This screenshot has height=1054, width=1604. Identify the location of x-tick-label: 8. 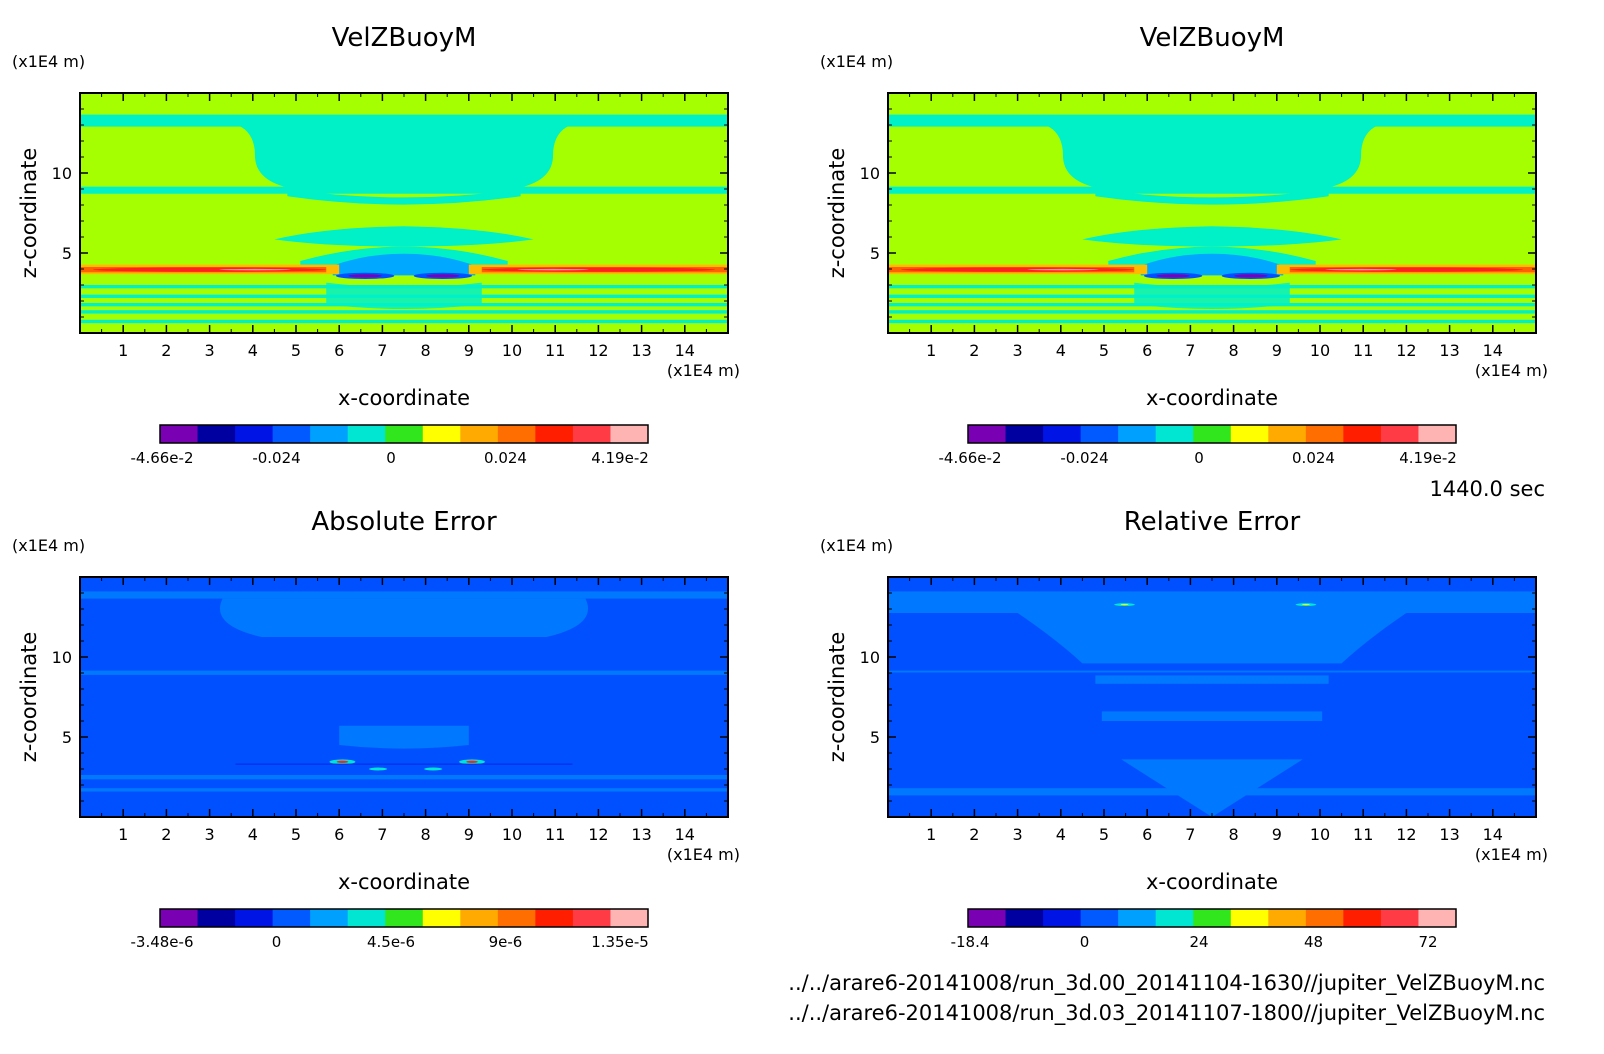
(1234, 350).